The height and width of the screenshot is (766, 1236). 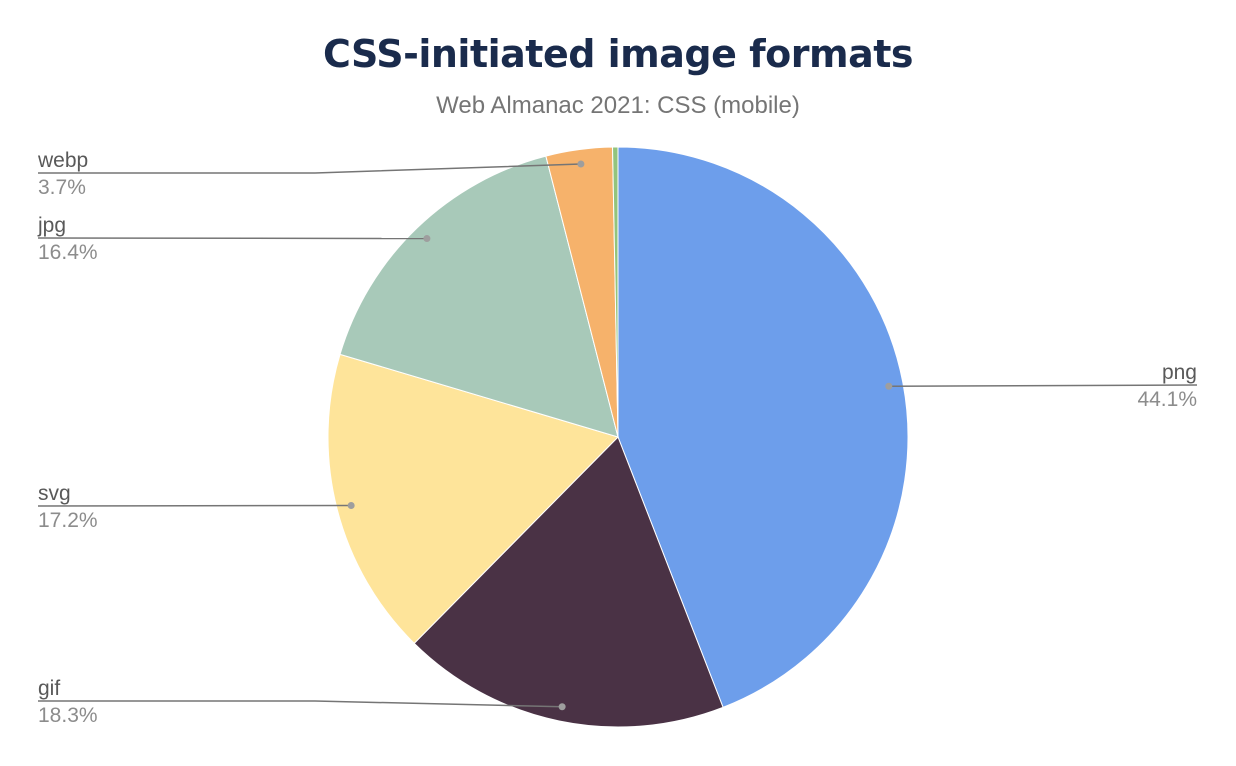 What do you see at coordinates (562, 707) in the screenshot?
I see `leader-dot-gif` at bounding box center [562, 707].